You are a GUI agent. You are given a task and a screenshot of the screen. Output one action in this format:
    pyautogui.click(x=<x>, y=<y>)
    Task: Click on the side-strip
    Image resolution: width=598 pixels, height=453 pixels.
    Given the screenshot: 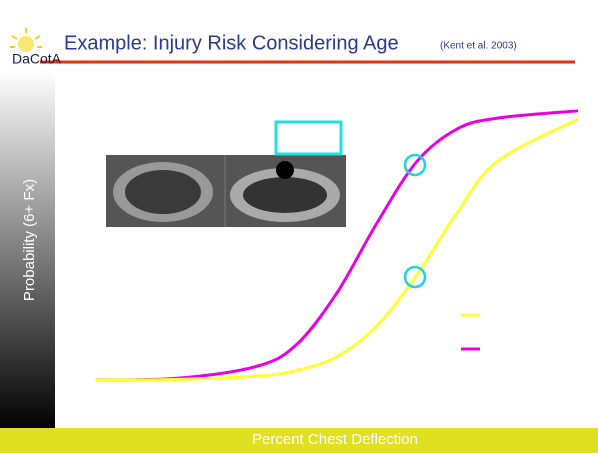 What is the action you would take?
    pyautogui.click(x=27, y=250)
    